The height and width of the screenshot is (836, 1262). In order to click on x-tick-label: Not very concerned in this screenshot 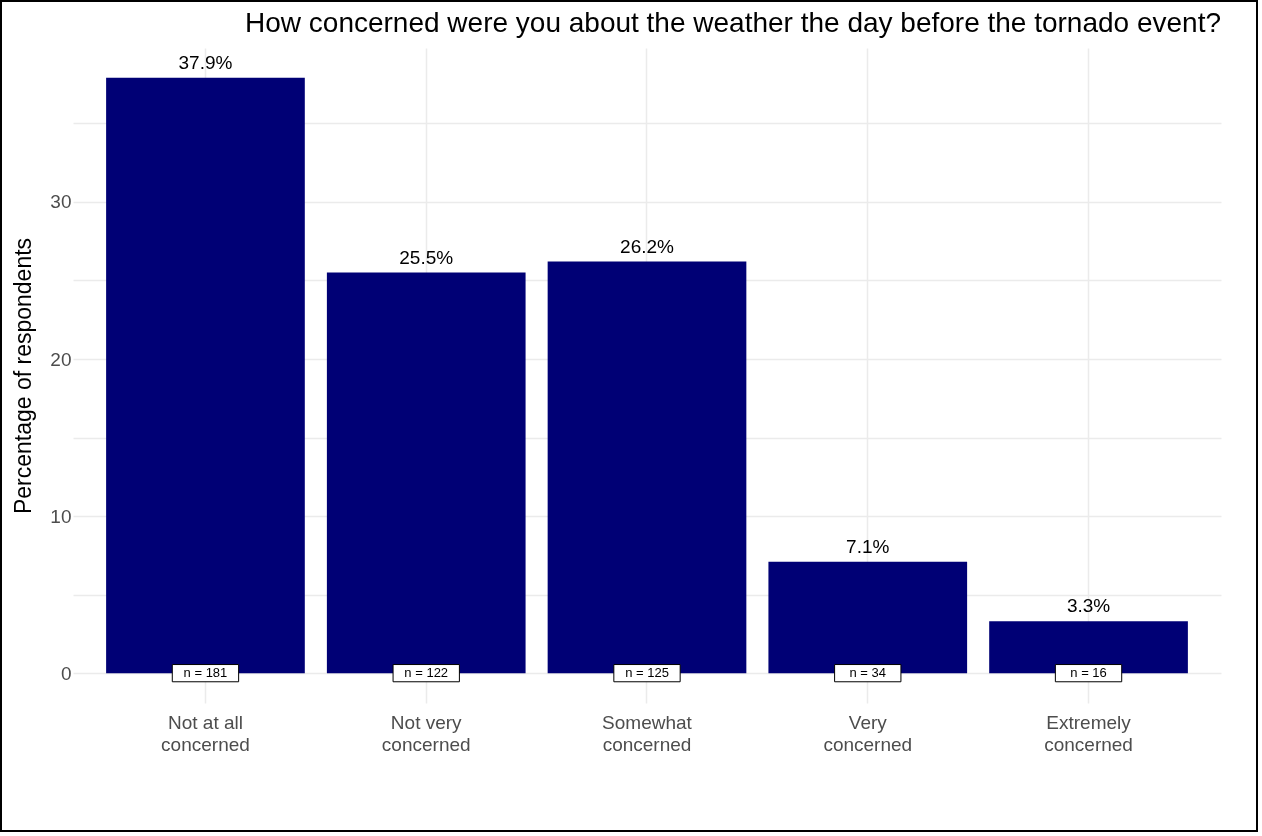, I will do `click(426, 733)`.